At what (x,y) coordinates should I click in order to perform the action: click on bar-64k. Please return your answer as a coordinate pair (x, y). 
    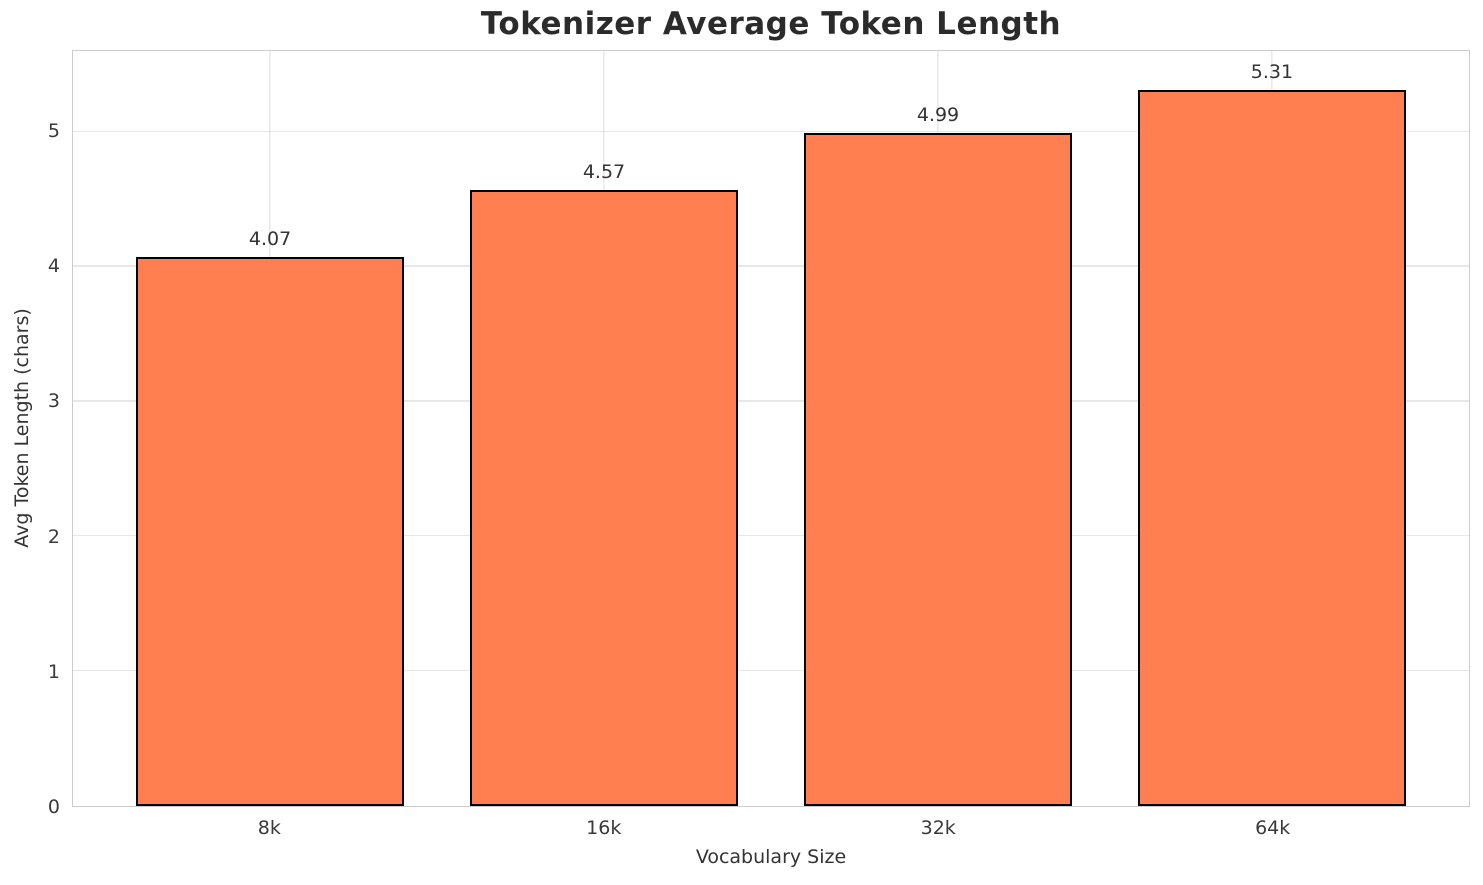
    Looking at the image, I should click on (1272, 448).